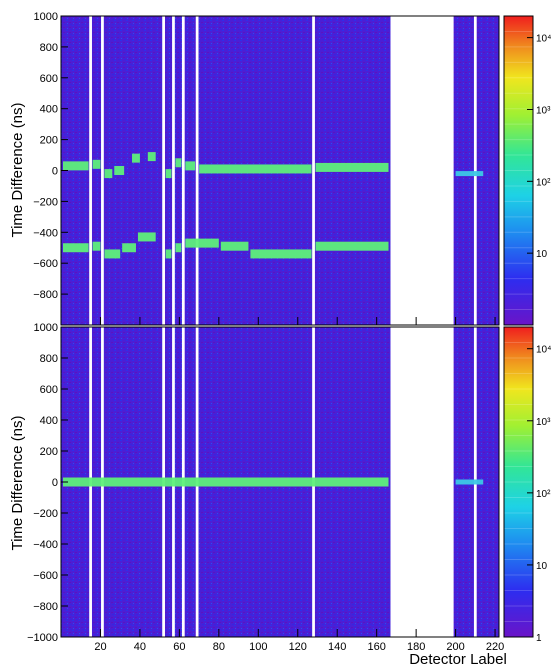 This screenshot has width=552, height=669. I want to click on x-tick-label: 40, so click(140, 647).